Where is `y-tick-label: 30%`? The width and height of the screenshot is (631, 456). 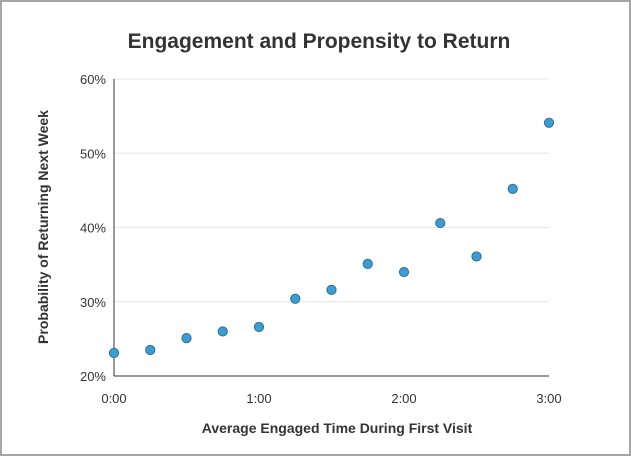
y-tick-label: 30% is located at coordinates (93, 302).